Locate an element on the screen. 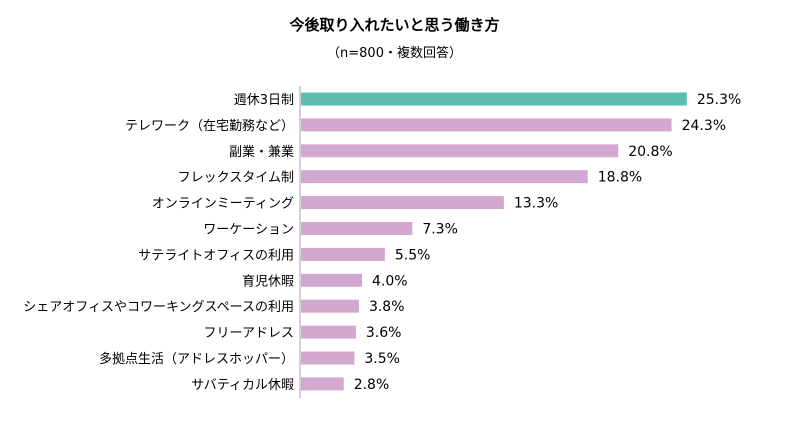  category-label: 週休3日制 is located at coordinates (264, 100).